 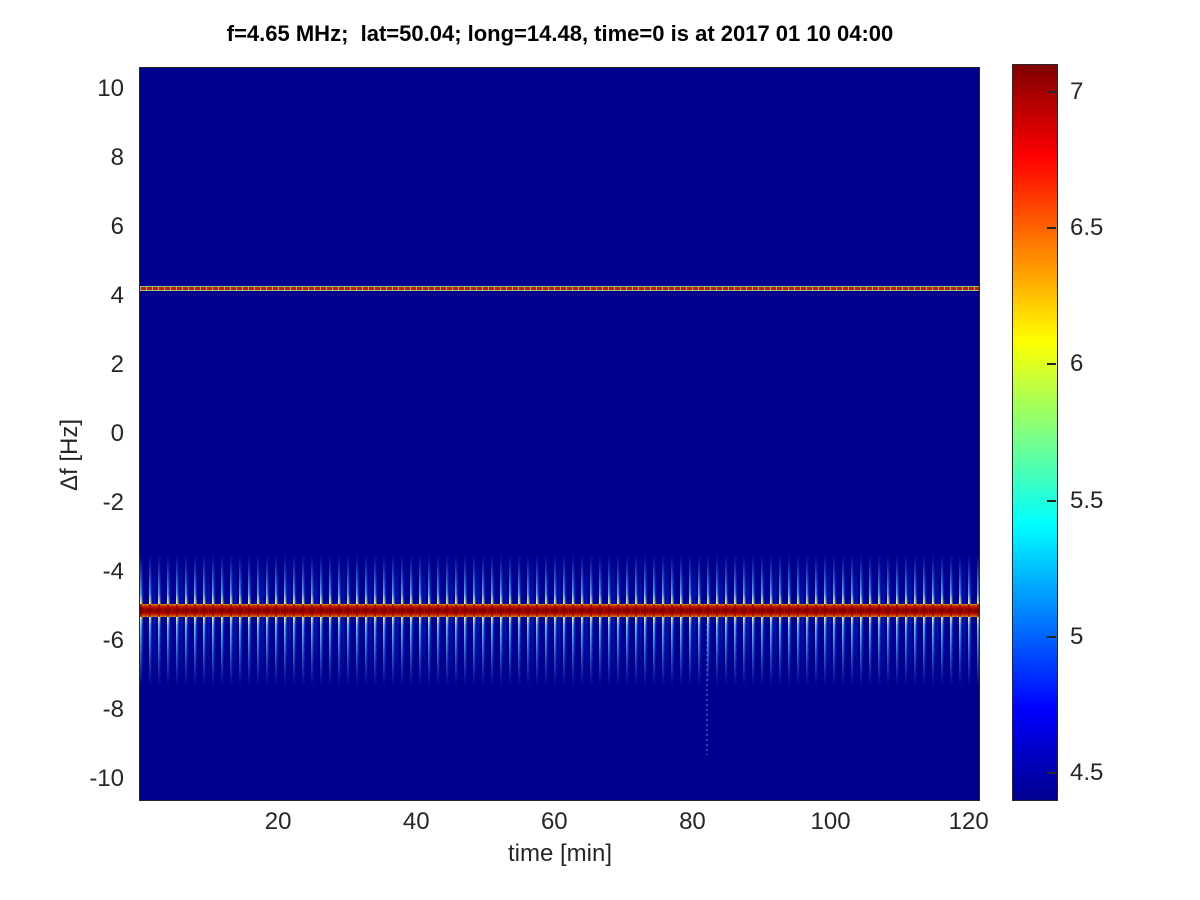 I want to click on y-tick-label: -6, so click(x=113, y=641).